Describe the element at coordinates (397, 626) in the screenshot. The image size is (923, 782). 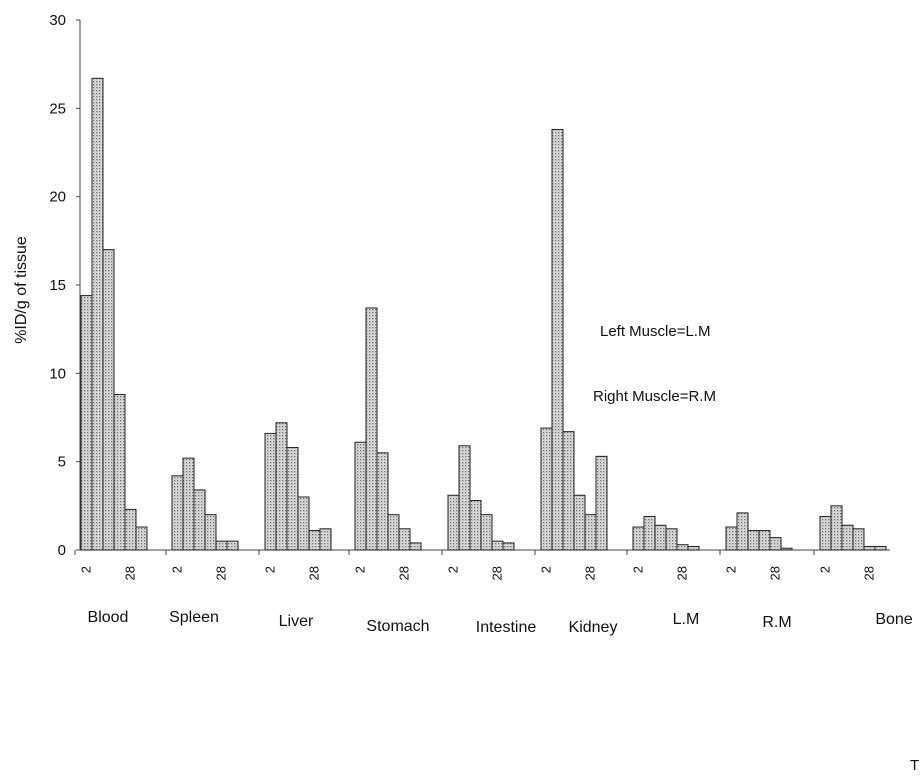
I see `group-label: Stomach` at that location.